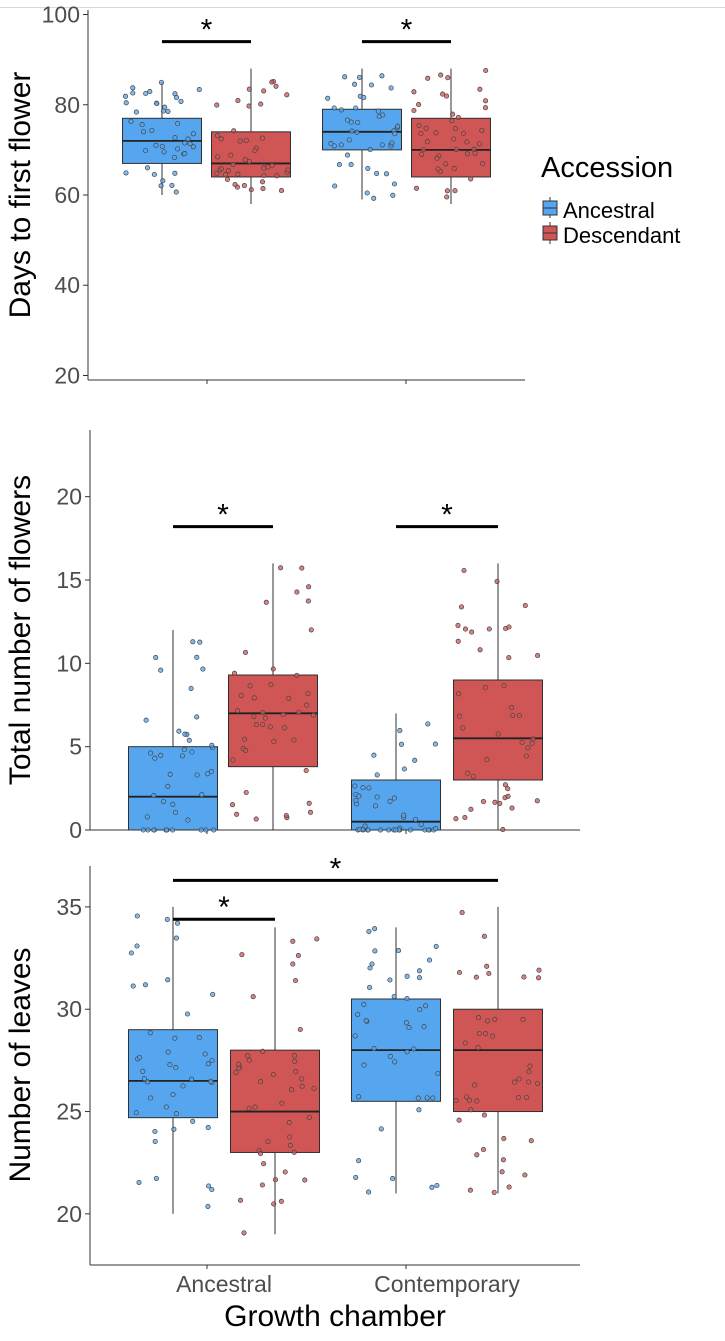 Image resolution: width=725 pixels, height=1341 pixels. What do you see at coordinates (335, 1316) in the screenshot?
I see `x-axis-title: Growth chamber` at bounding box center [335, 1316].